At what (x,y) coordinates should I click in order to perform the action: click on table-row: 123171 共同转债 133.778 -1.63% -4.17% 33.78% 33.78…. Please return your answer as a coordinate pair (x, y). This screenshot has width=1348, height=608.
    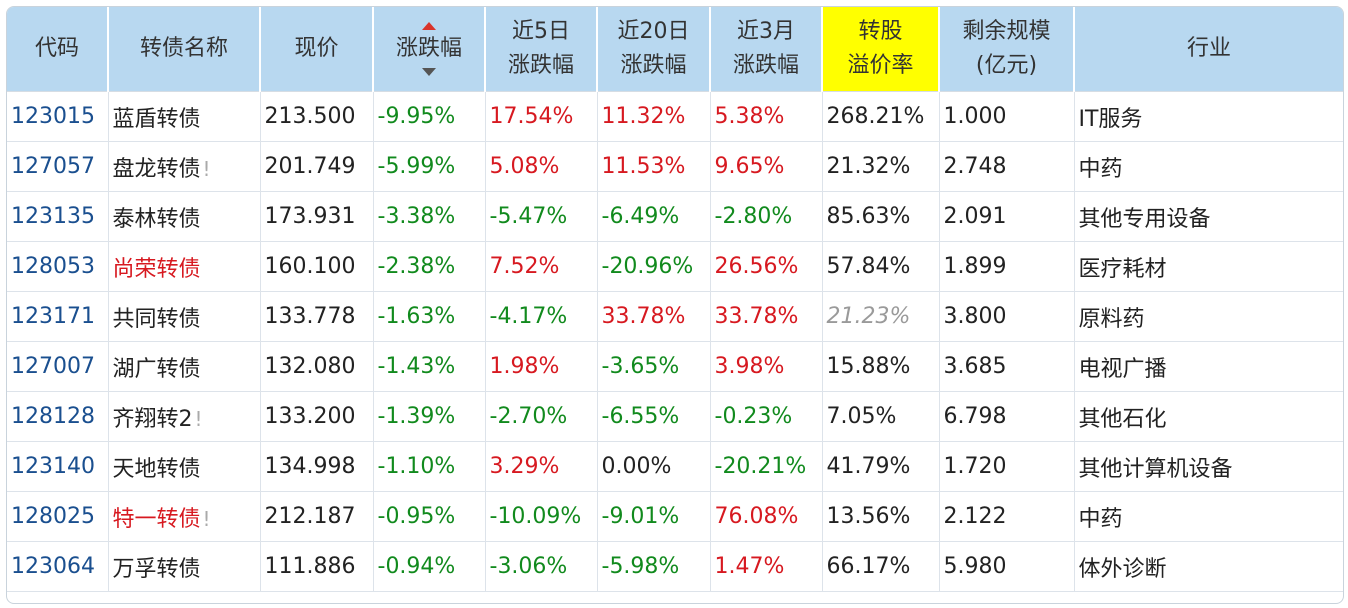
    Looking at the image, I should click on (675, 316).